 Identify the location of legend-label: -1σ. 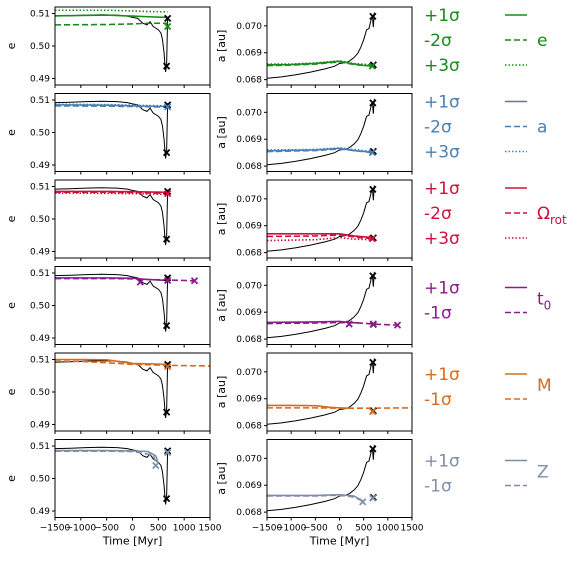
(438, 400).